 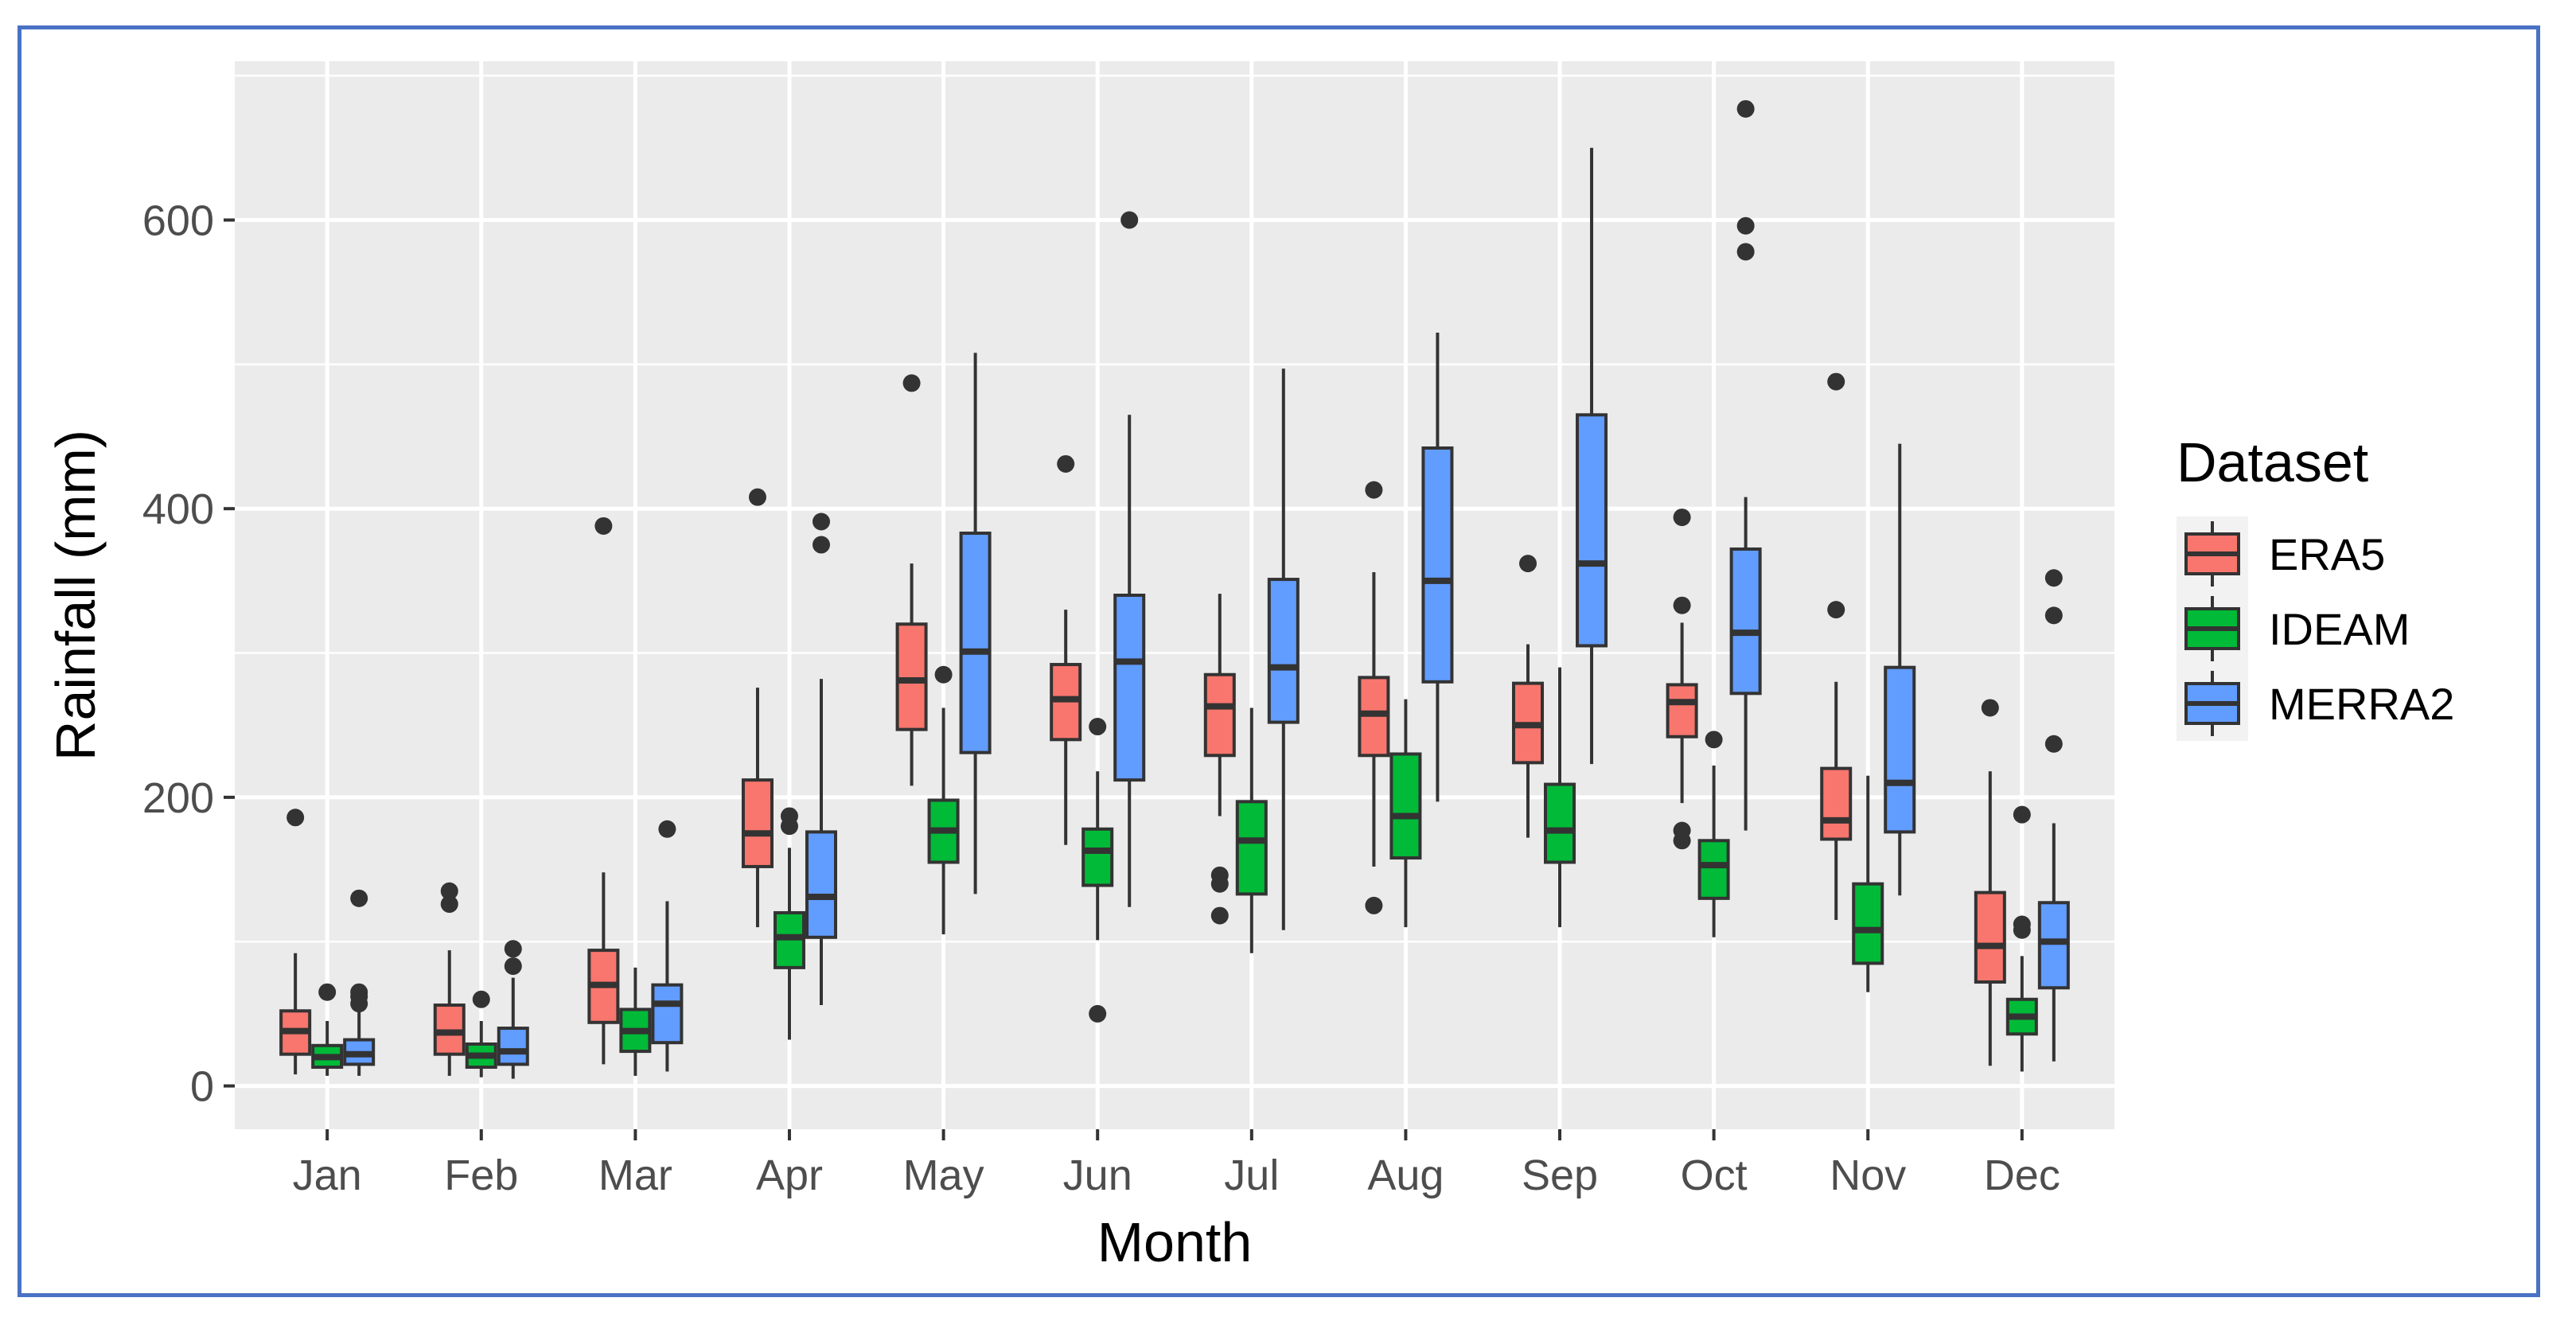 I want to click on x-tick-label: May, so click(x=943, y=1175).